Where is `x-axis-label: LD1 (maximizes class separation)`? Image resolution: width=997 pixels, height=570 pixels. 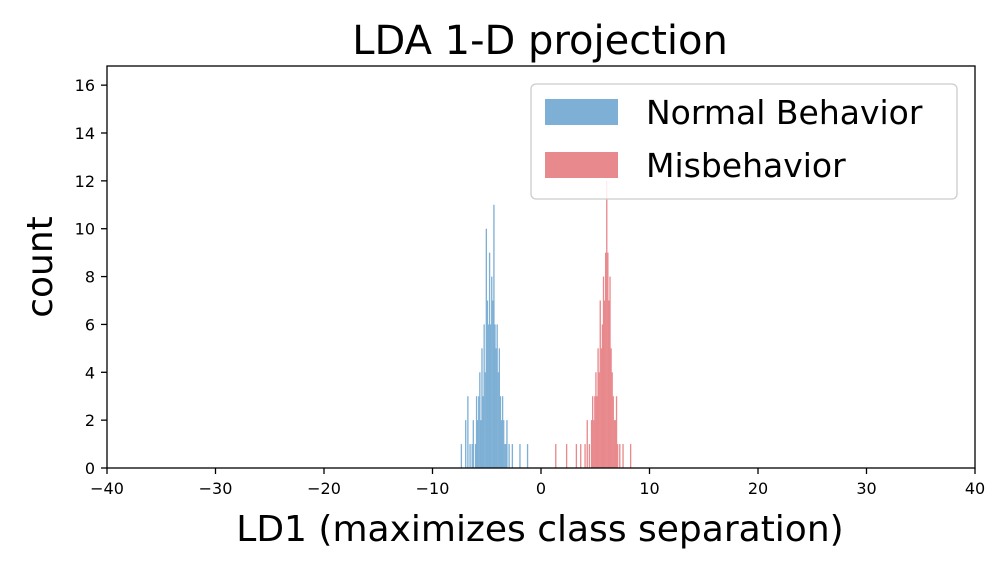
x-axis-label: LD1 (maximizes class separation) is located at coordinates (539, 529).